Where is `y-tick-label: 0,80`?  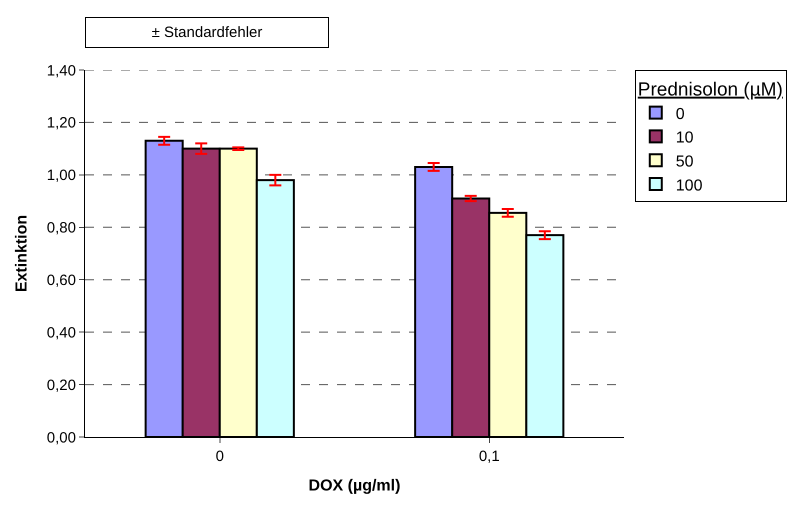
y-tick-label: 0,80 is located at coordinates (61, 228).